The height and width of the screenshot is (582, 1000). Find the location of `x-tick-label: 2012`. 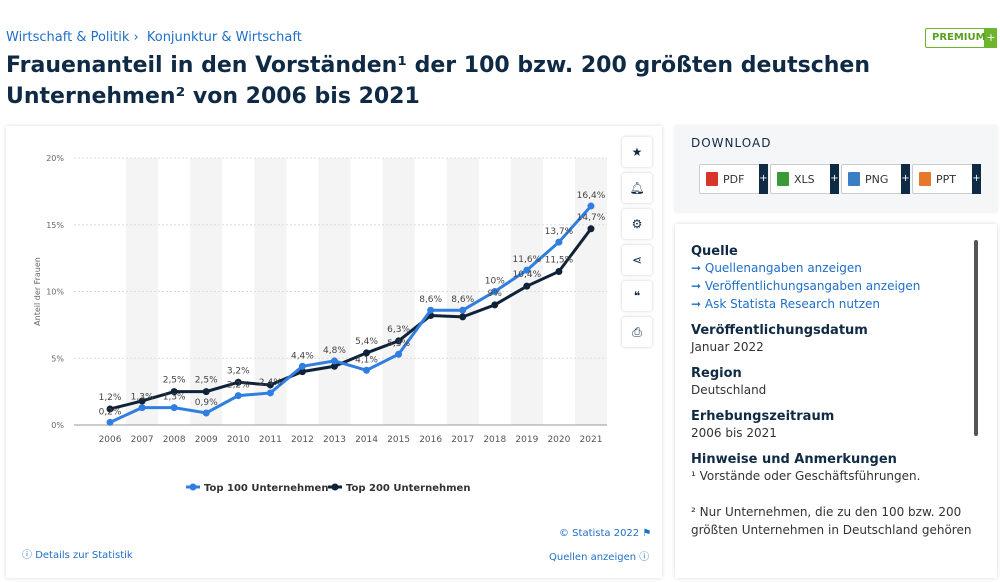

x-tick-label: 2012 is located at coordinates (302, 440).